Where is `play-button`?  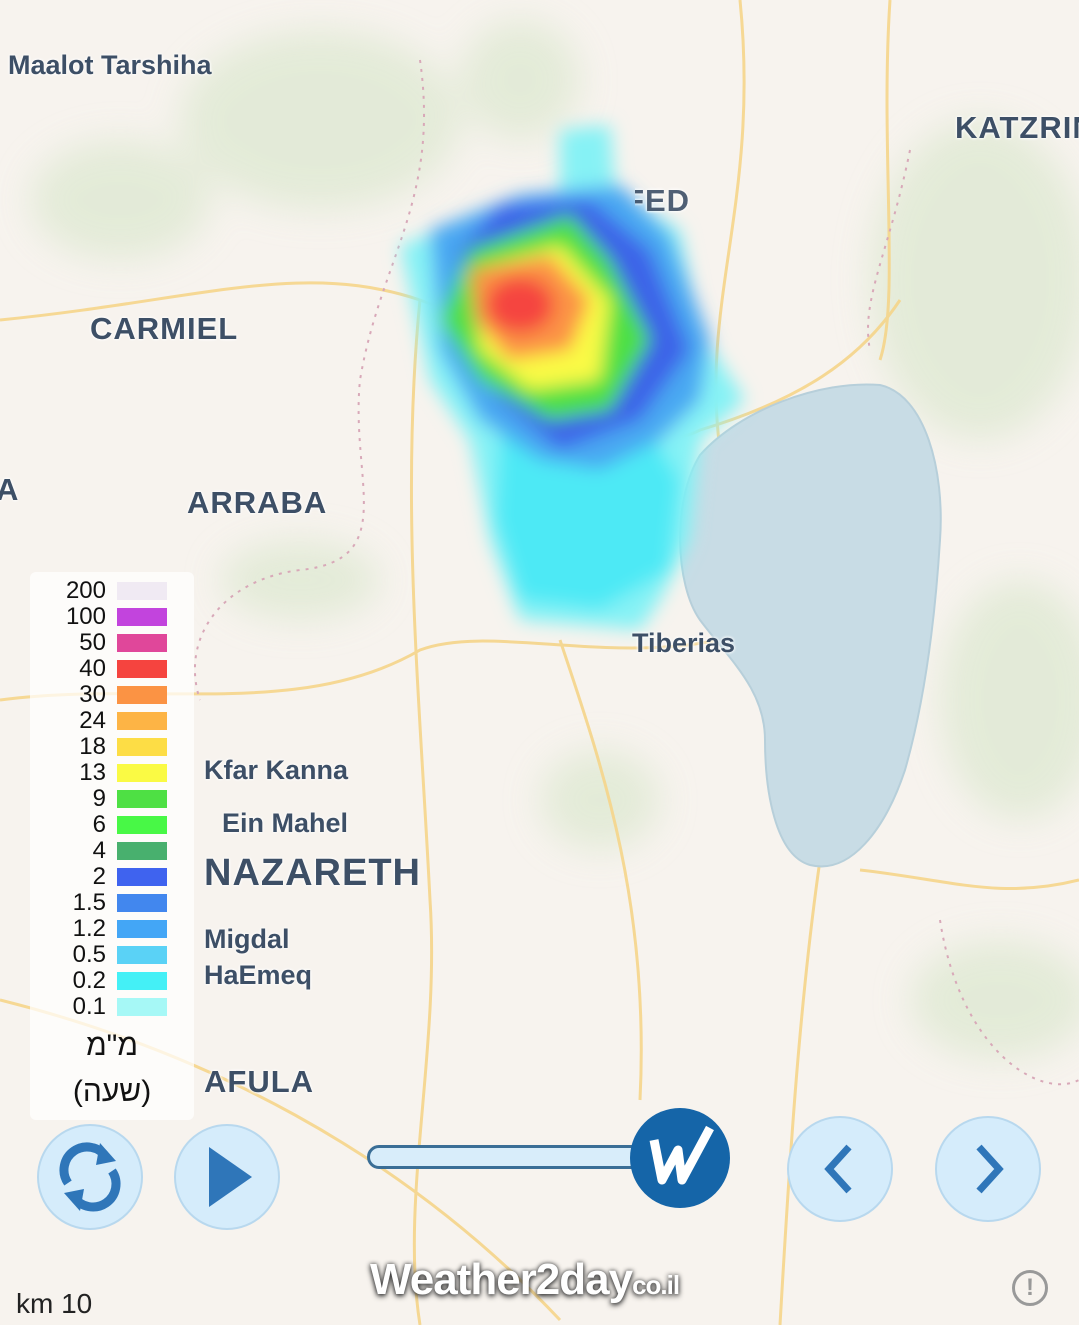
play-button is located at coordinates (227, 1177).